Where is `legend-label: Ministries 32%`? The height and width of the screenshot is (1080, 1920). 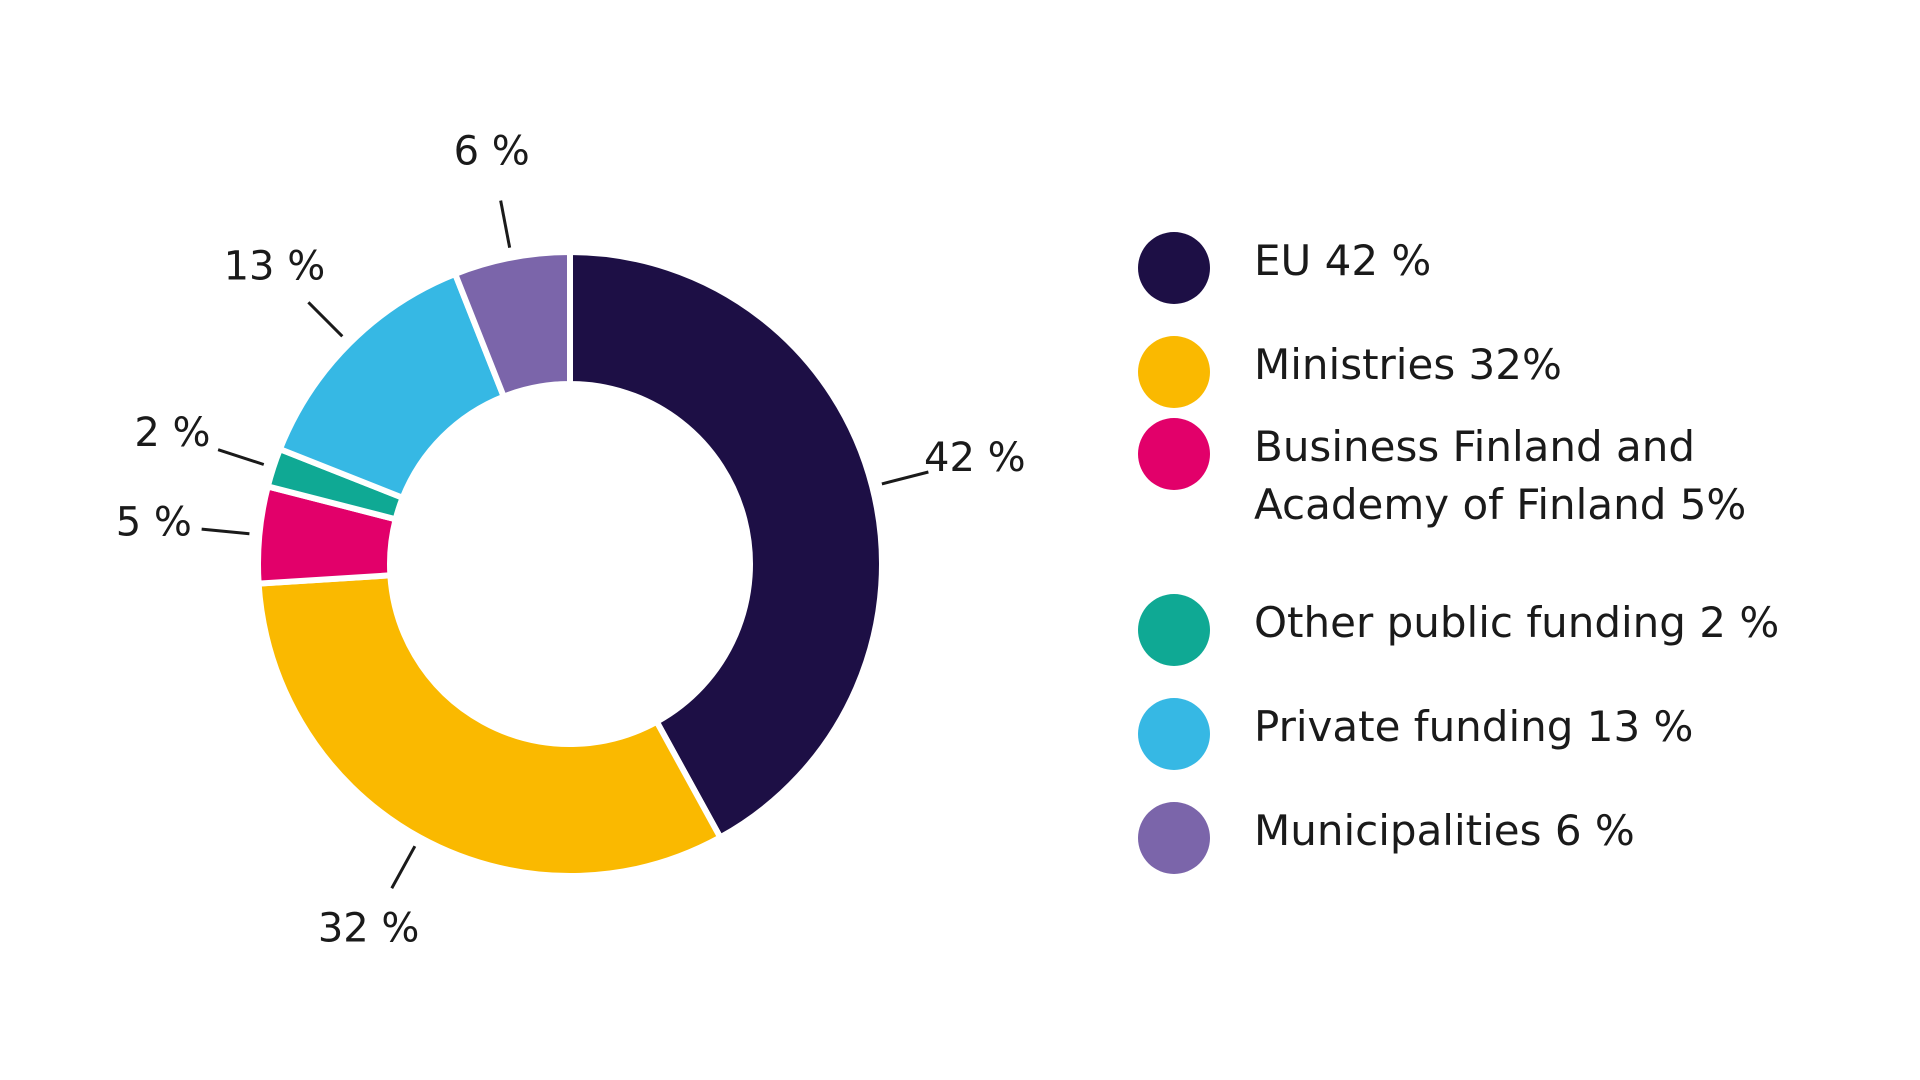
legend-label: Ministries 32% is located at coordinates (1408, 364).